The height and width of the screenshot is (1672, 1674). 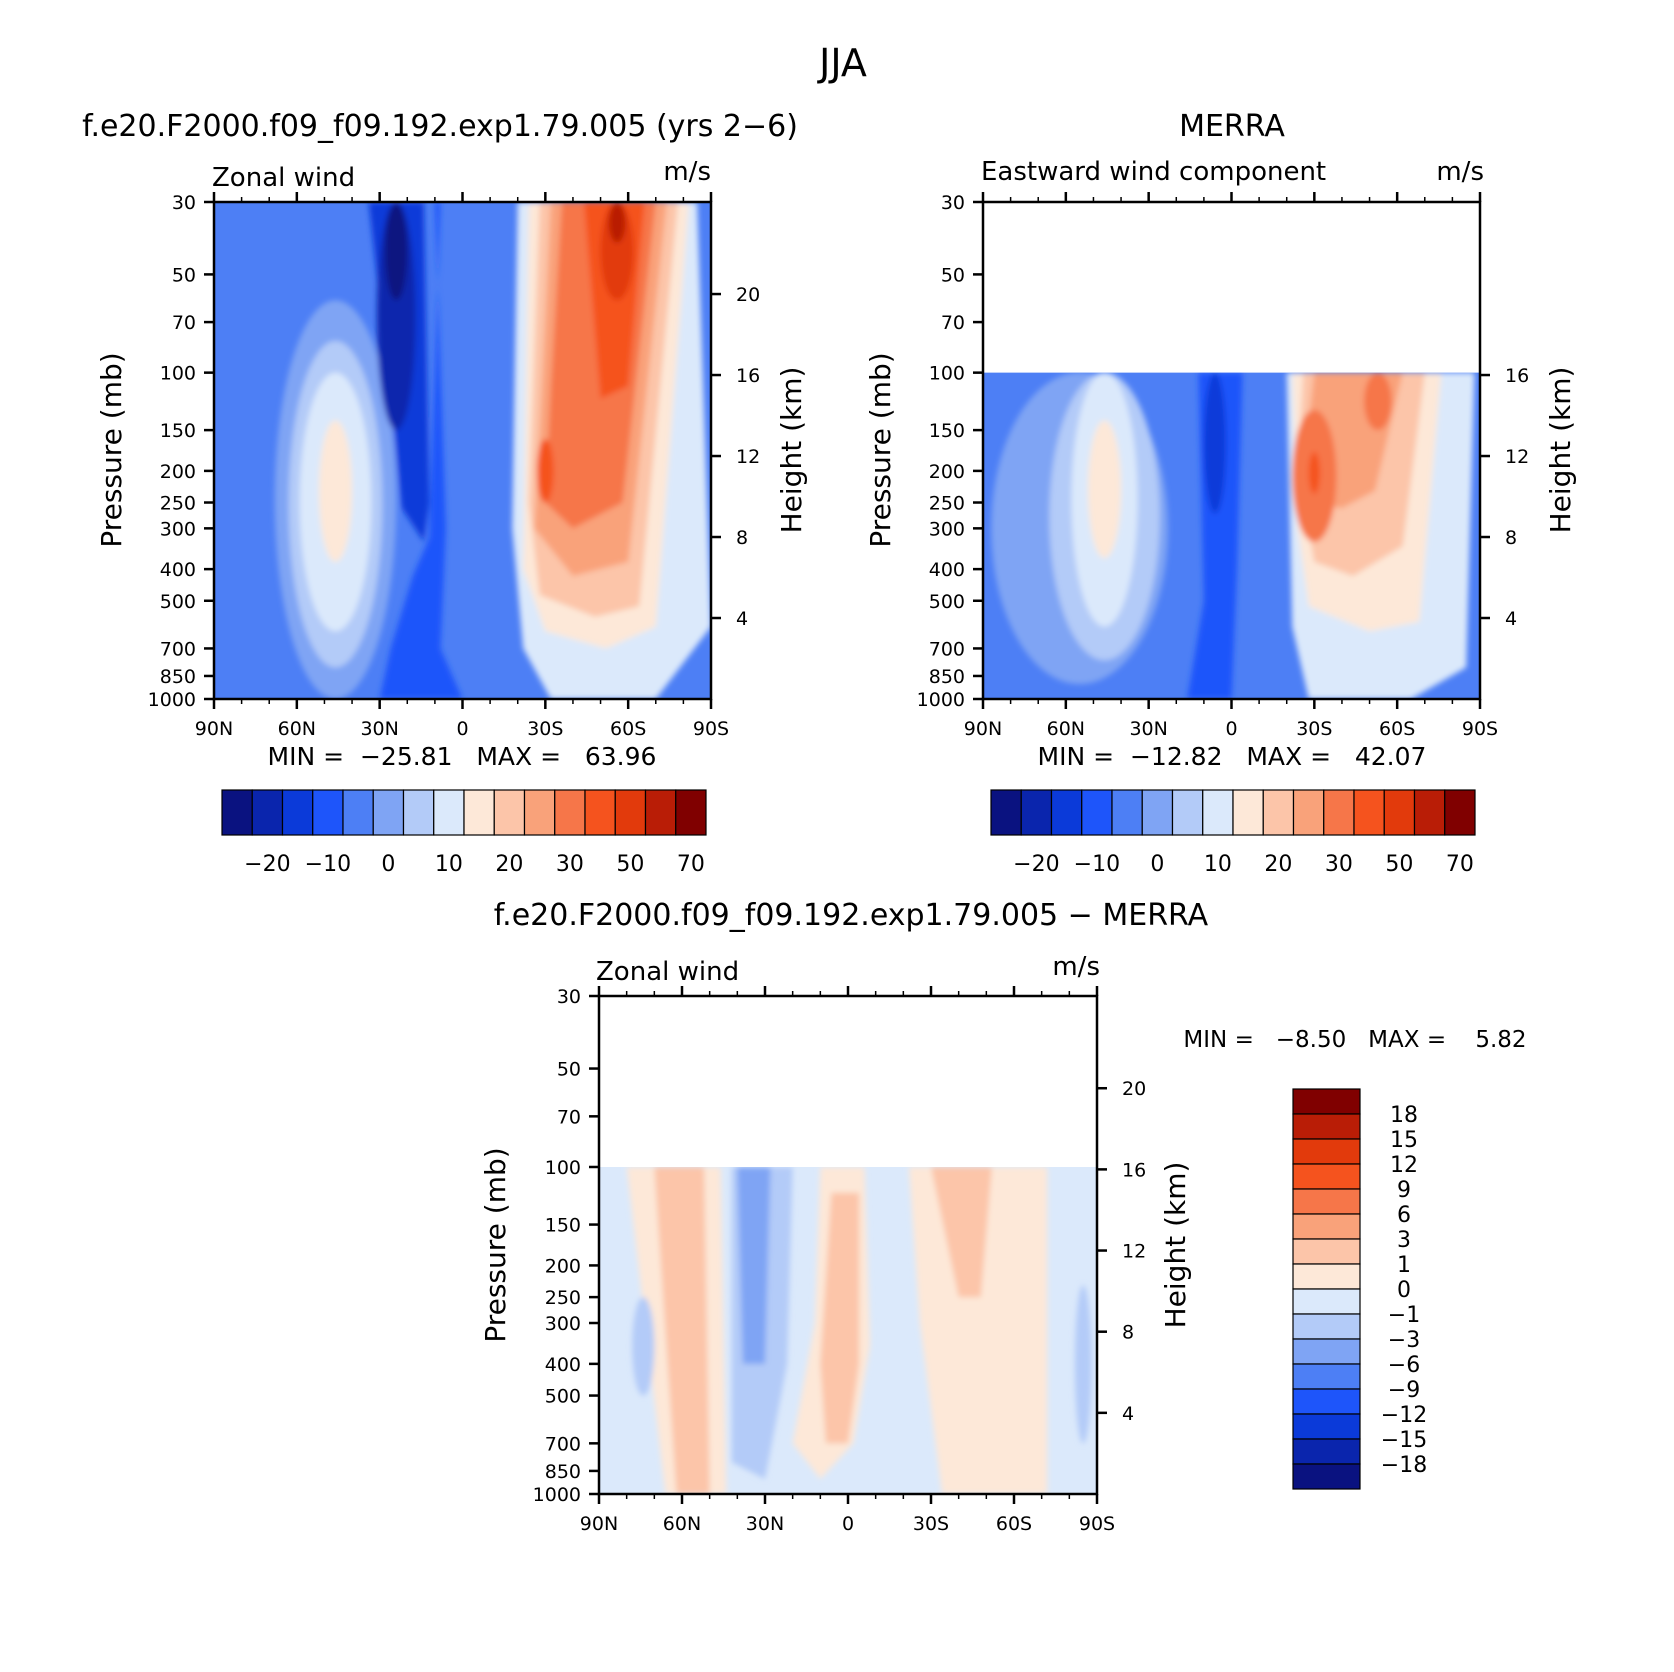 What do you see at coordinates (557, 1495) in the screenshot?
I see `diff-y-tick-label: 1000` at bounding box center [557, 1495].